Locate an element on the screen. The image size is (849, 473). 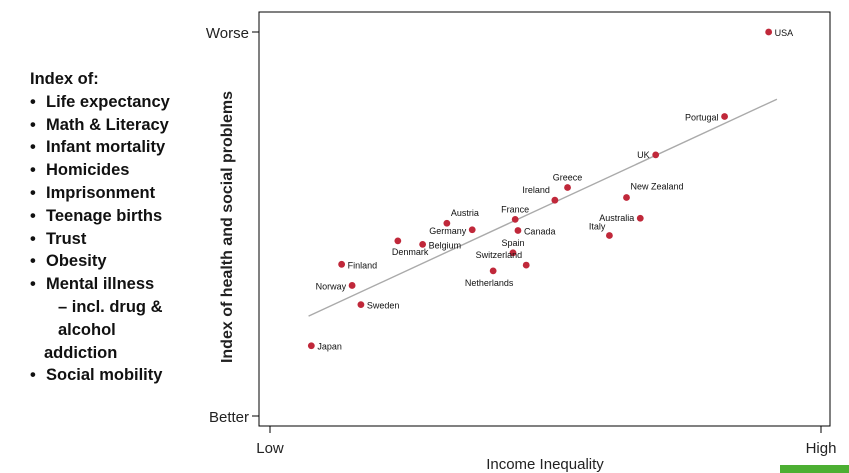
point-switzerland is located at coordinates (526, 265).